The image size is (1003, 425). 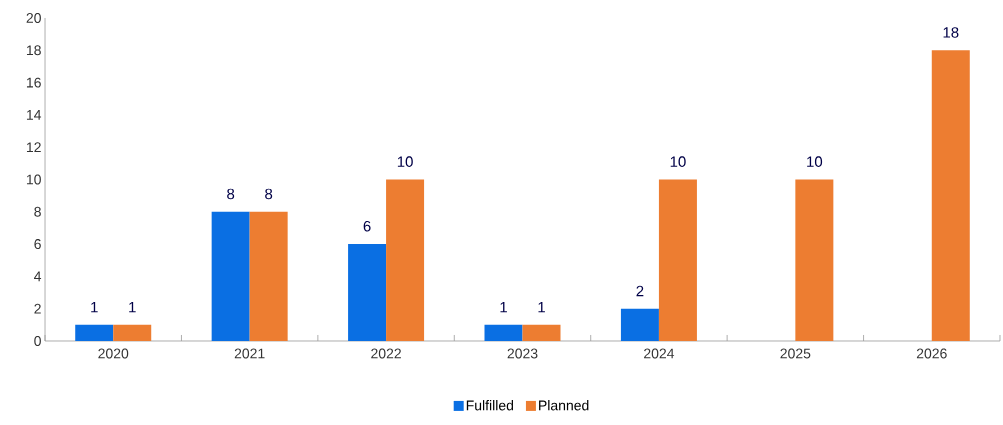 I want to click on y-tick-label: 18, so click(x=33, y=50).